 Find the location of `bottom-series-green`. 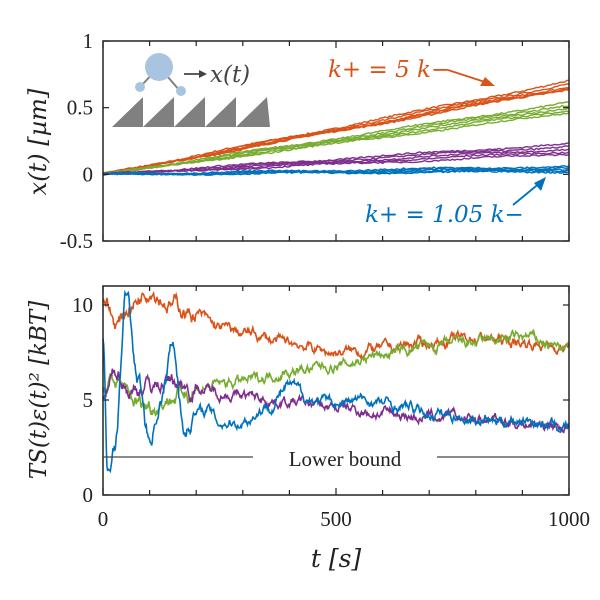

bottom-series-green is located at coordinates (336, 372).